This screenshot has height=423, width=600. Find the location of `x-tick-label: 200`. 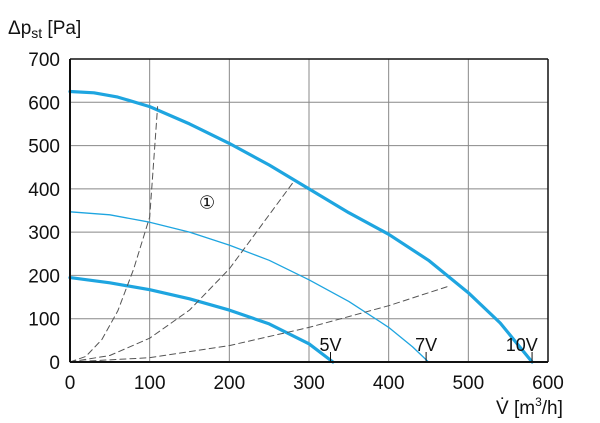

x-tick-label: 200 is located at coordinates (229, 383).